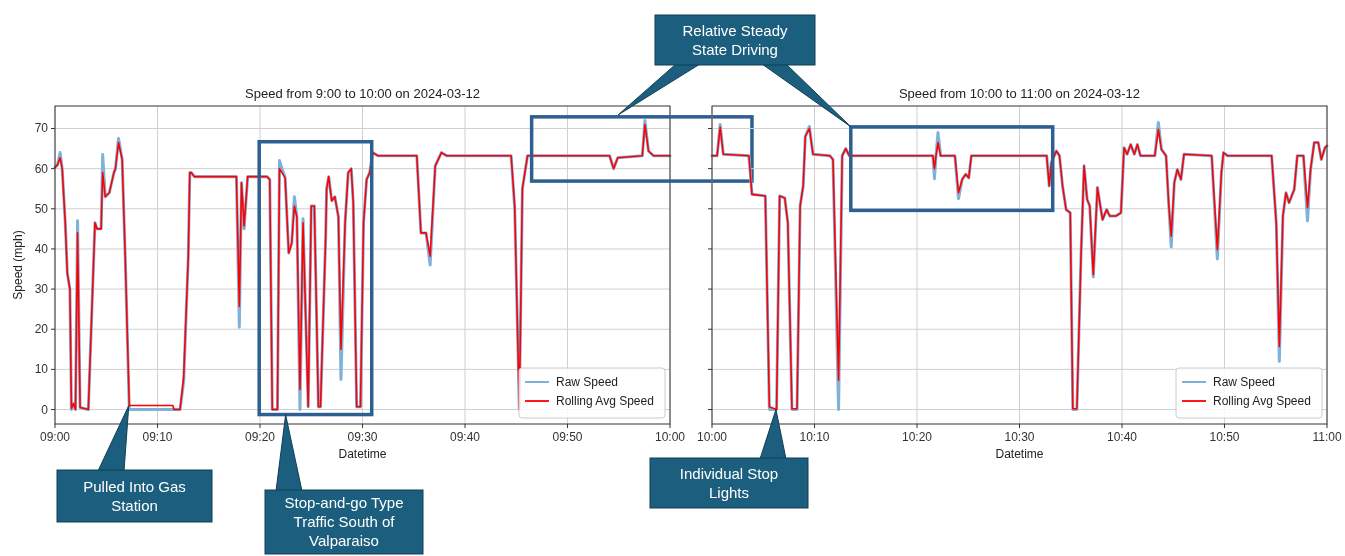 The image size is (1345, 556). I want to click on y-axis-title: Speed (mph), so click(18, 265).